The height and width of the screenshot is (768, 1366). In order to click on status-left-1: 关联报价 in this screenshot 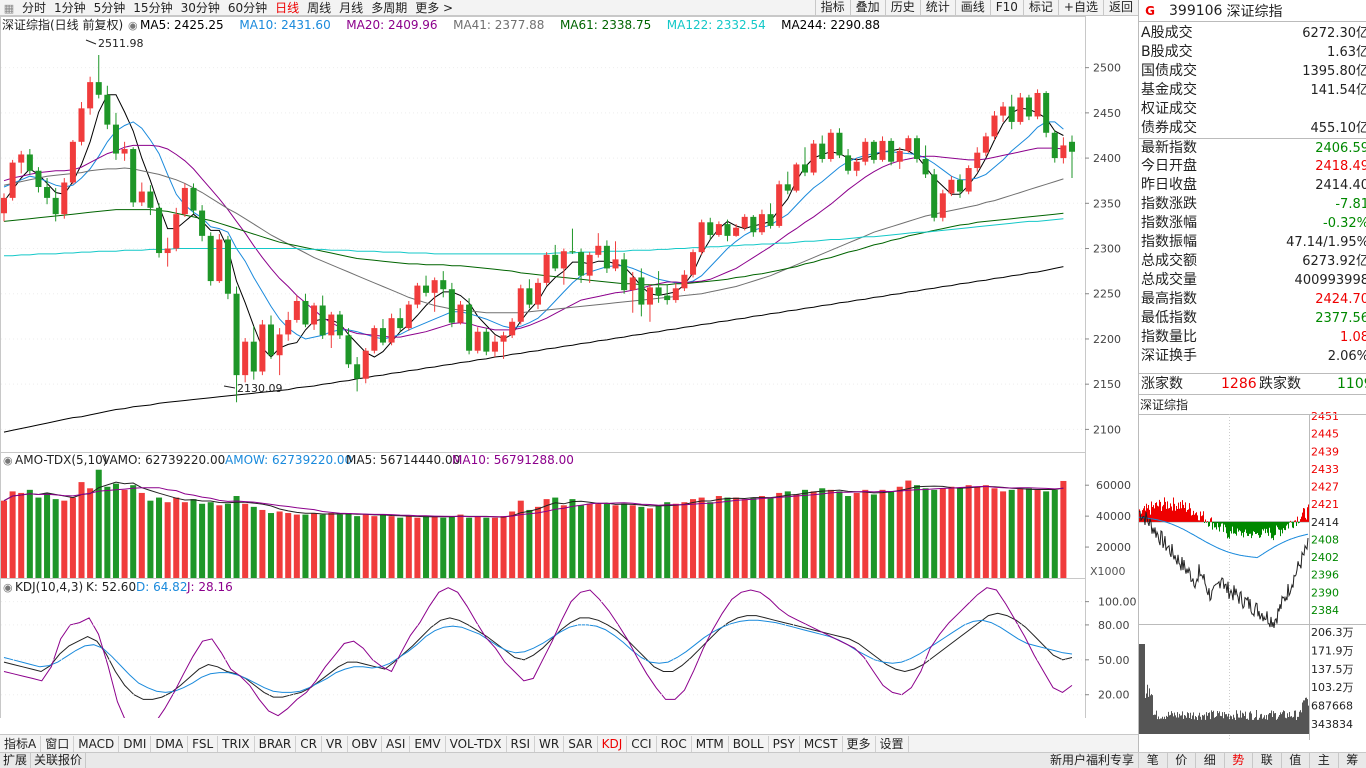, I will do `click(59, 760)`.